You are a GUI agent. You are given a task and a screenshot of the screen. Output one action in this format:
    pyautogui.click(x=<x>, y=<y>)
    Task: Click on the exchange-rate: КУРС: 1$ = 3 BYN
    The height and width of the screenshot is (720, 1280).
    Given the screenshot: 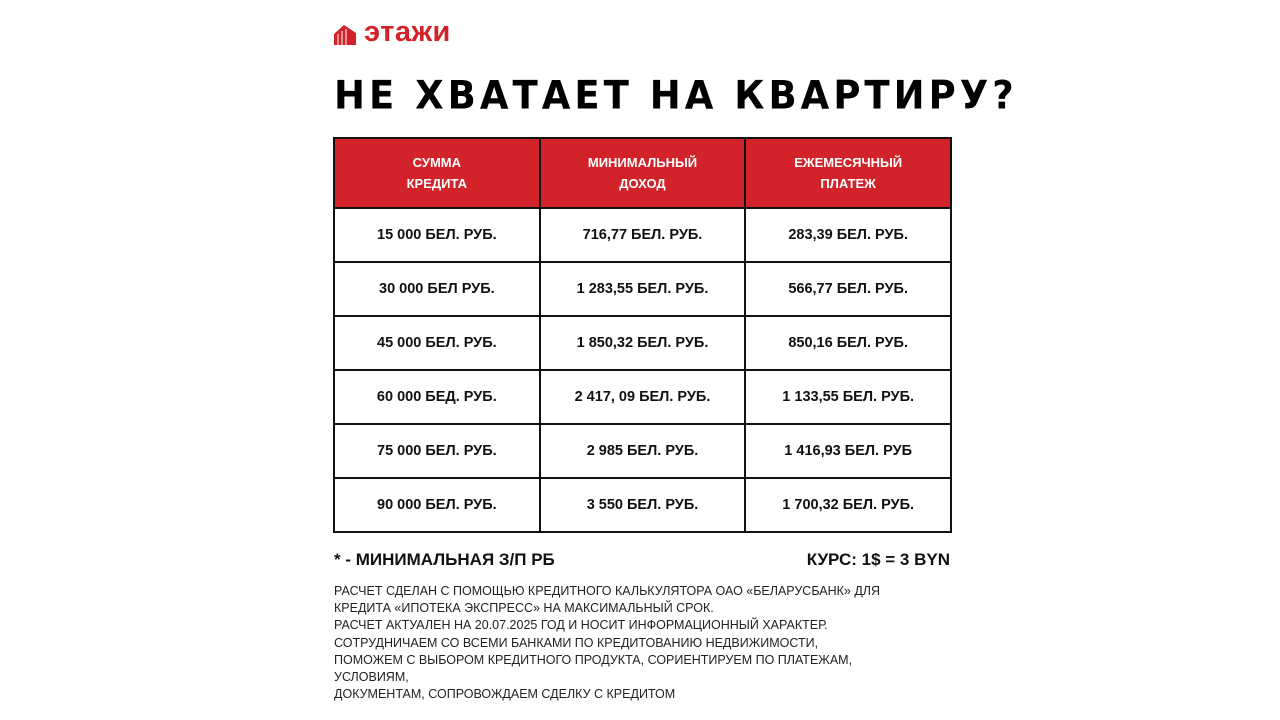 What is the action you would take?
    pyautogui.click(x=878, y=559)
    